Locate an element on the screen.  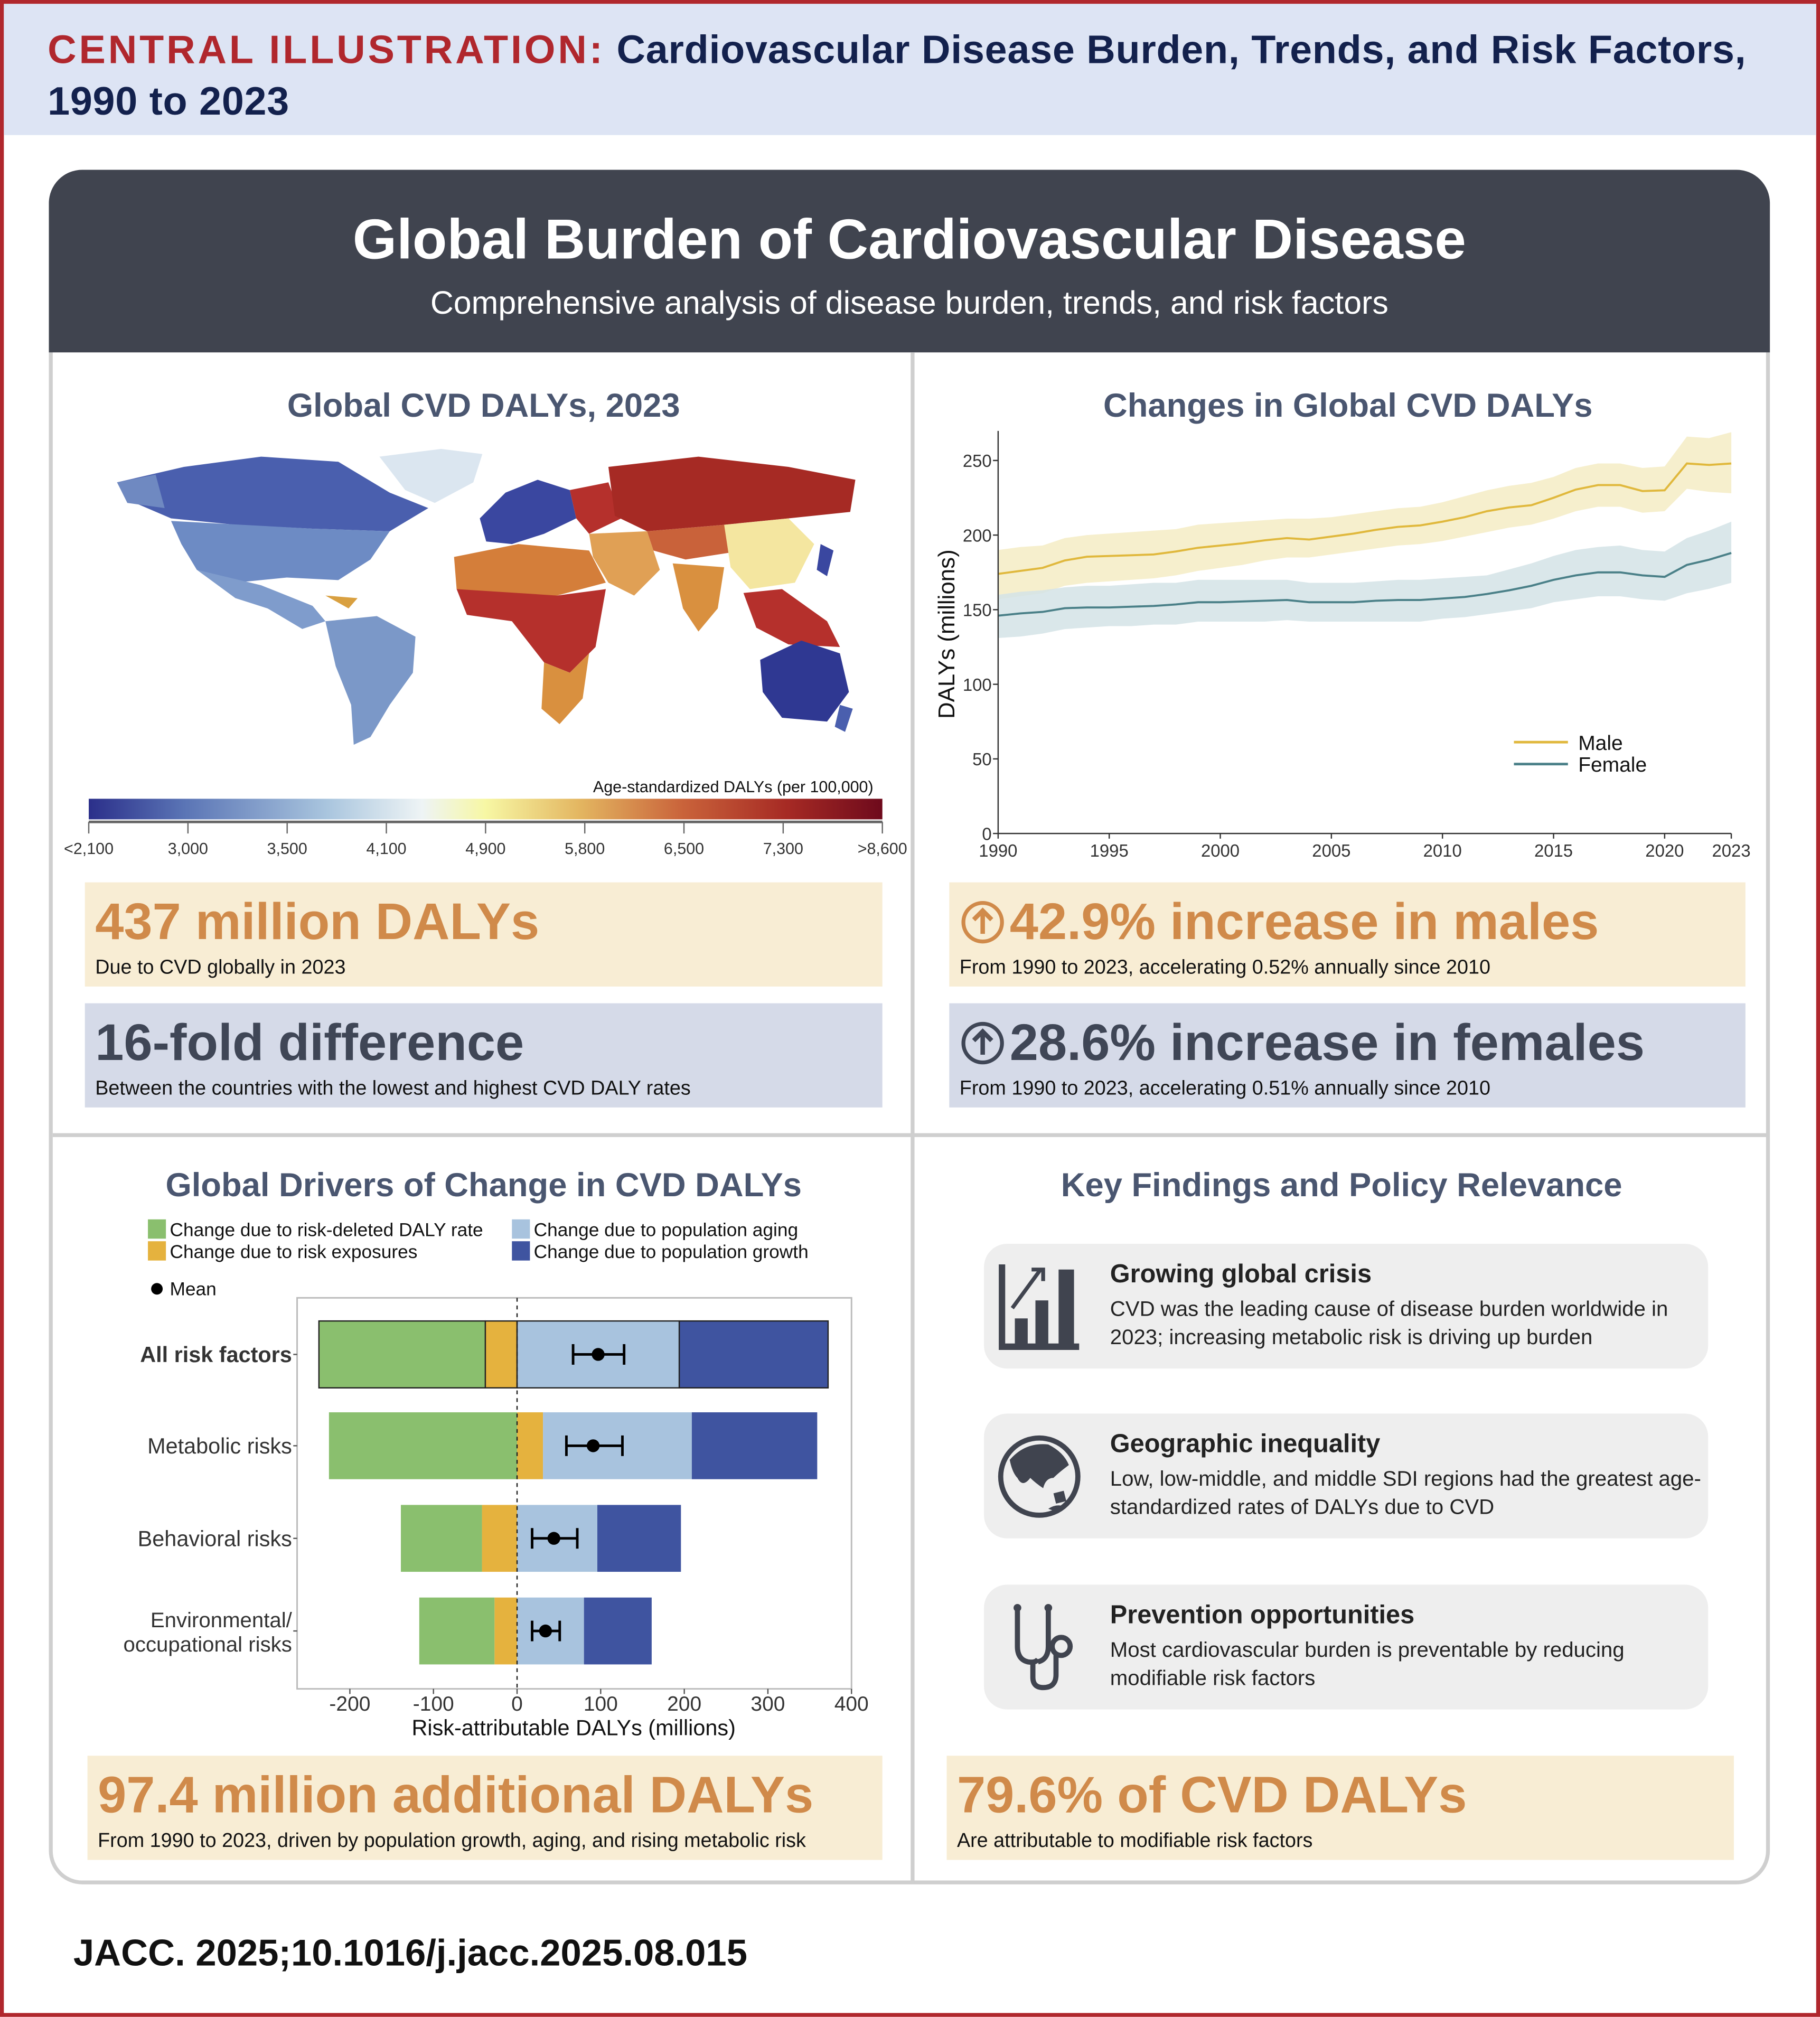
region-europe-west is located at coordinates (528, 512).